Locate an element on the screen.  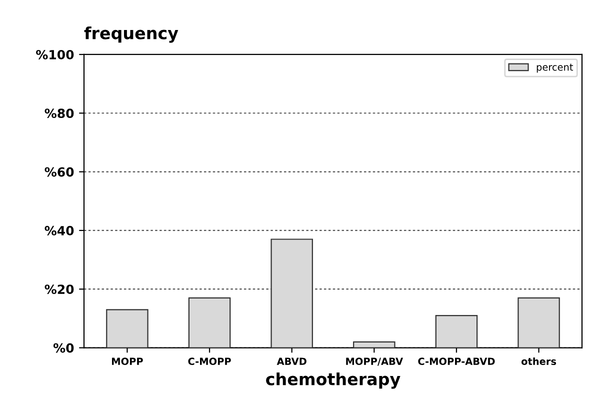
x-tick-label: C-MOPP-ABVD is located at coordinates (456, 362).